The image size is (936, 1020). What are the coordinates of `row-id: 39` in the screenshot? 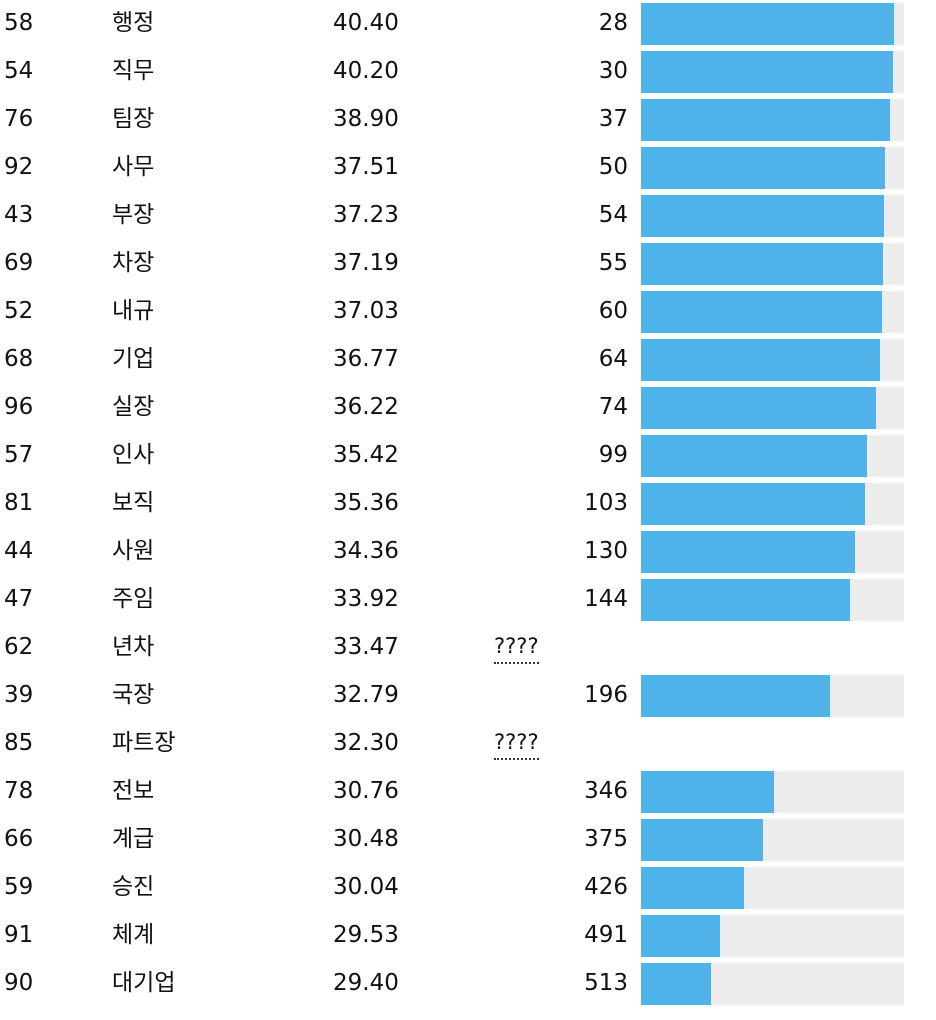 It's located at (19, 695).